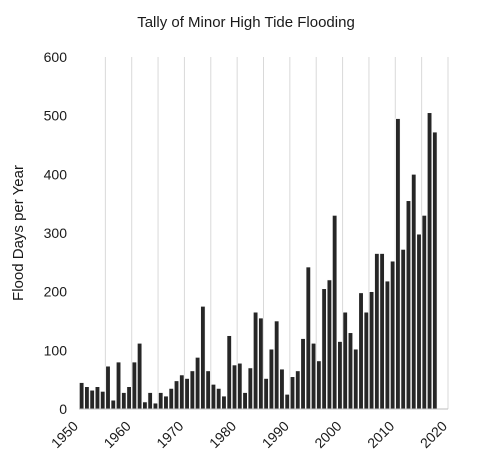 Image resolution: width=498 pixels, height=475 pixels. Describe the element at coordinates (250, 388) in the screenshot. I see `bar-1982` at that location.